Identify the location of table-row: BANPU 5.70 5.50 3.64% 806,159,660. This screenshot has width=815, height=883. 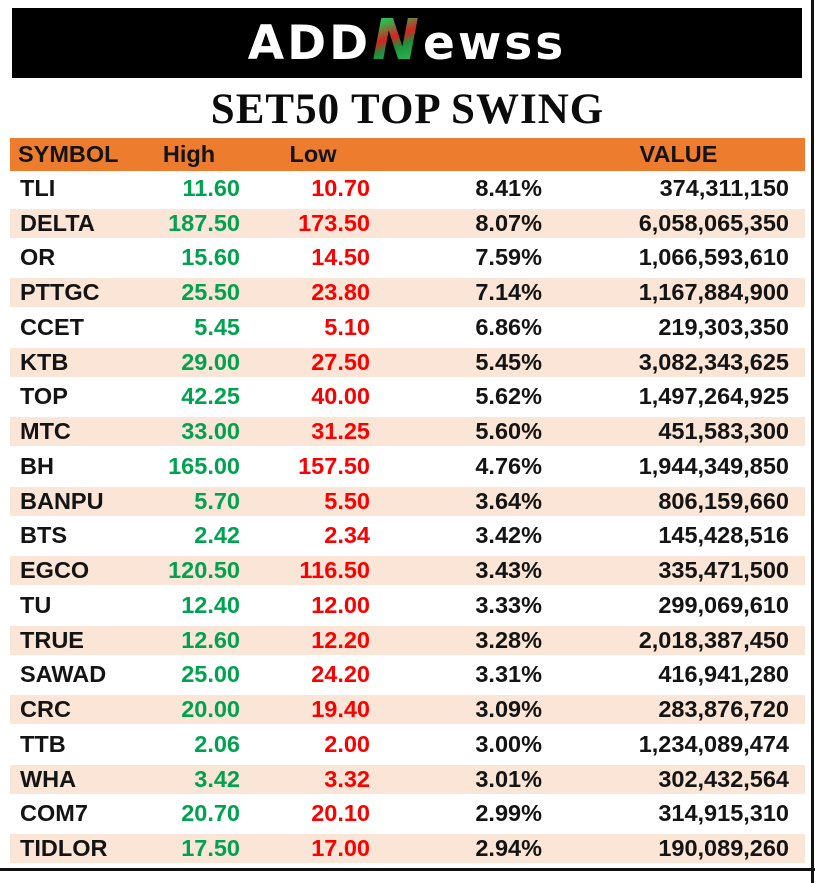
(407, 501).